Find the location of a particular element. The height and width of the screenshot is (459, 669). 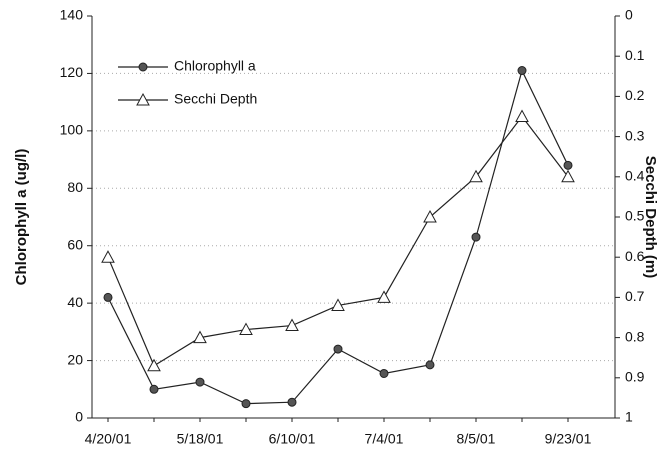

y-tick-label: 80 is located at coordinates (75, 187).